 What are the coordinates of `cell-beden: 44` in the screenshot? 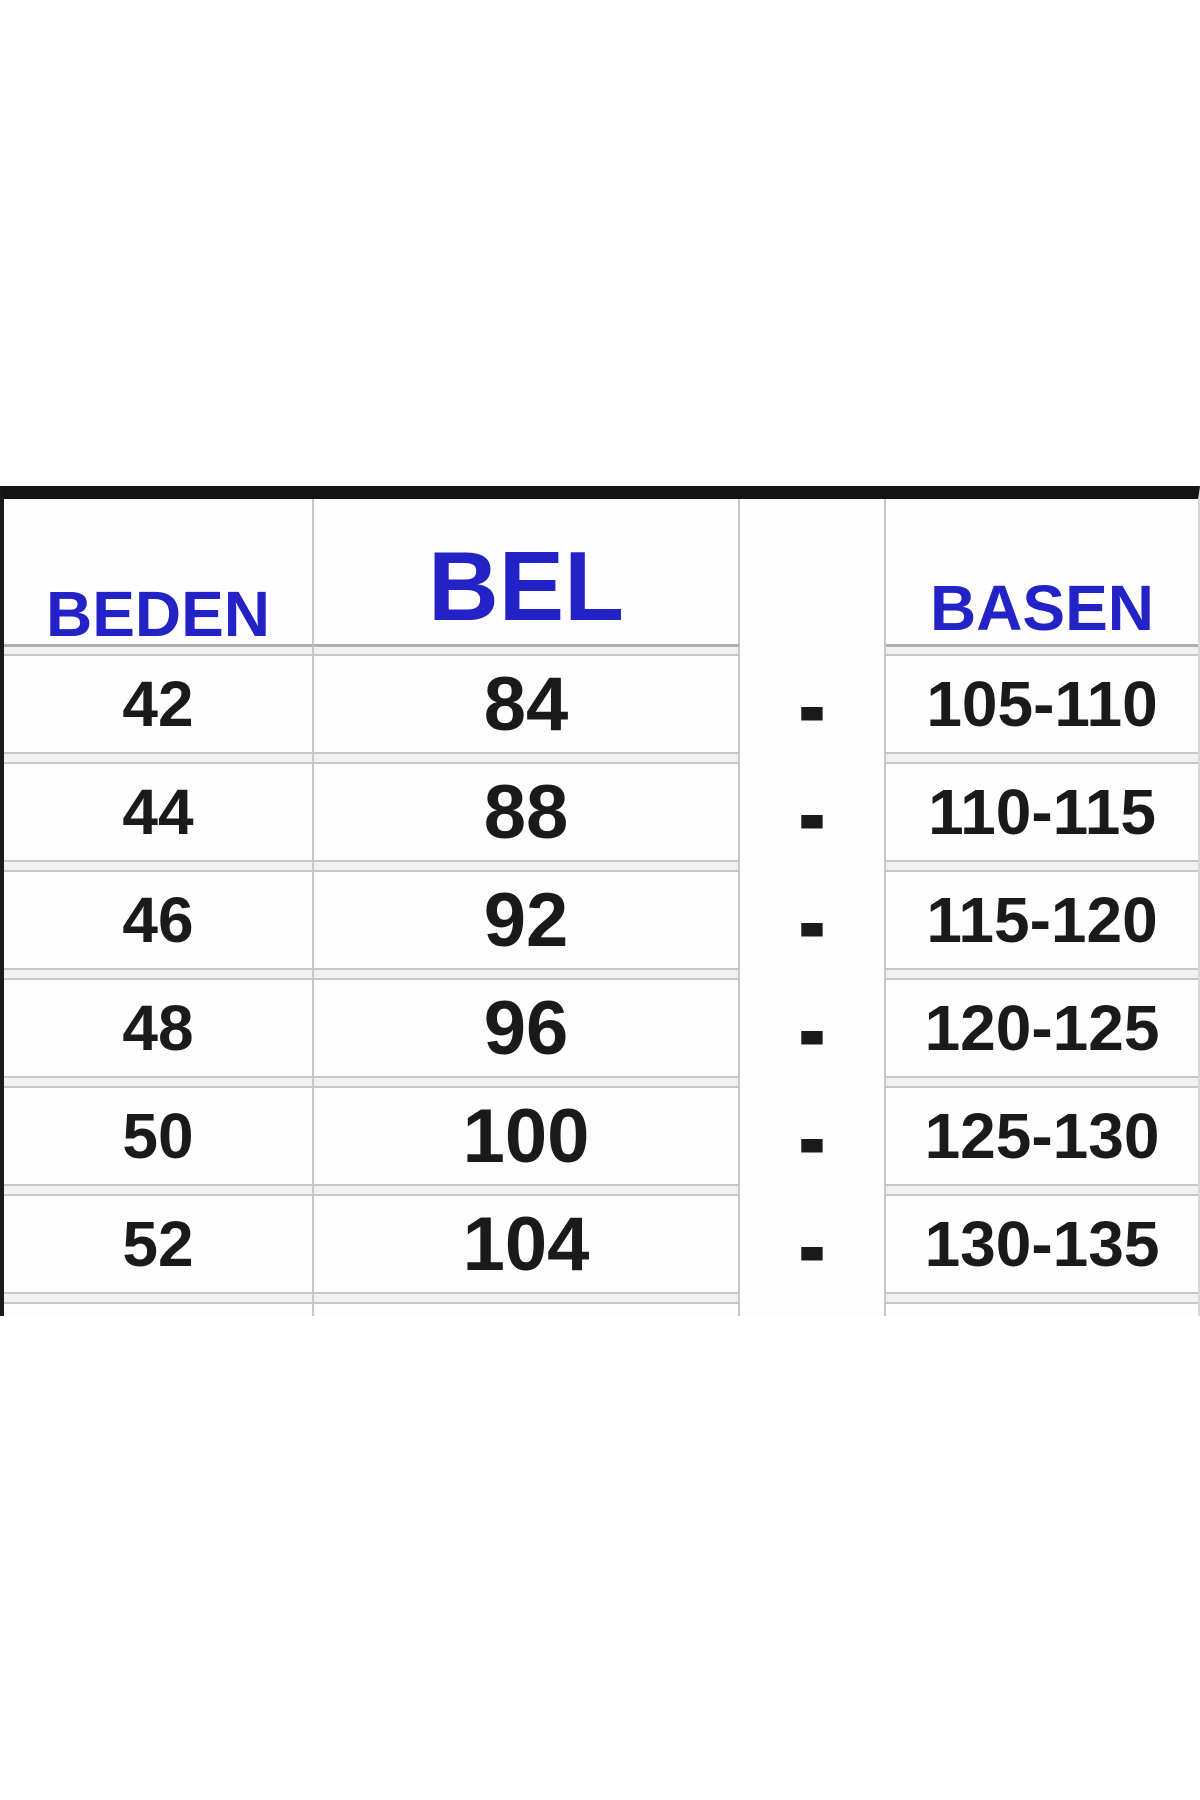 It's located at (159, 812).